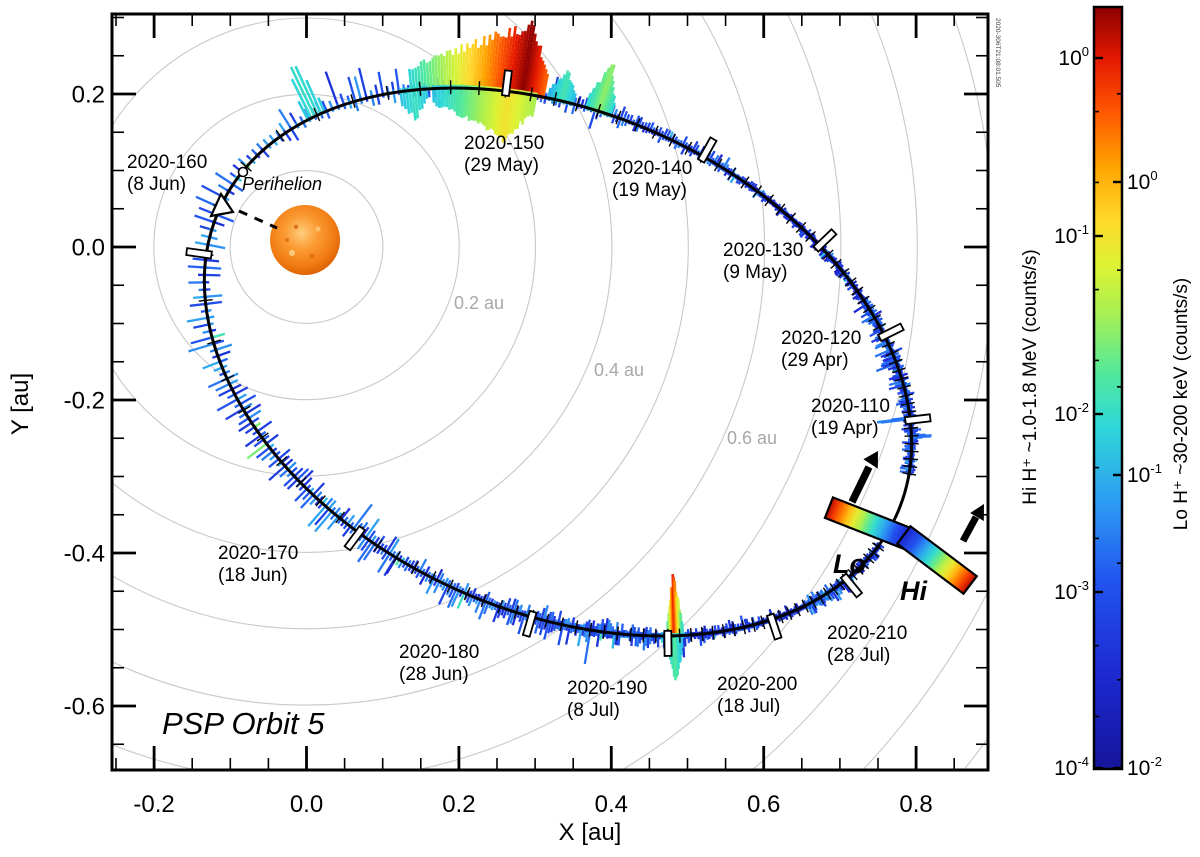  Describe the element at coordinates (619, 370) in the screenshot. I see `ring-label-0-4au: 0.4 au` at that location.